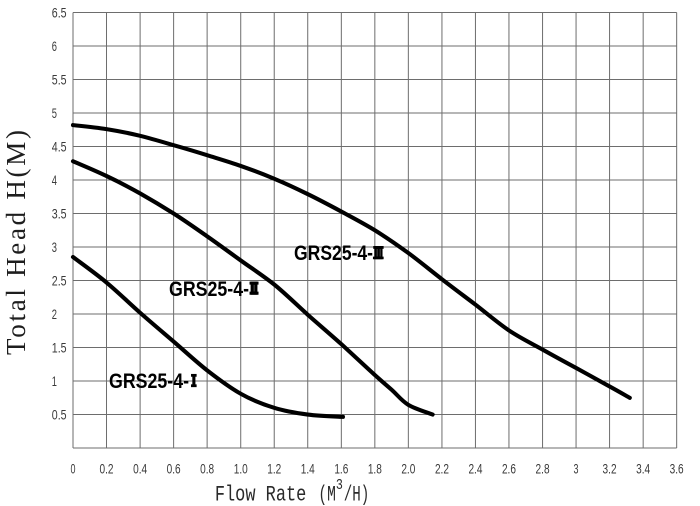 Image resolution: width=700 pixels, height=506 pixels. What do you see at coordinates (341, 469) in the screenshot?
I see `svg-text: 1.6` at bounding box center [341, 469].